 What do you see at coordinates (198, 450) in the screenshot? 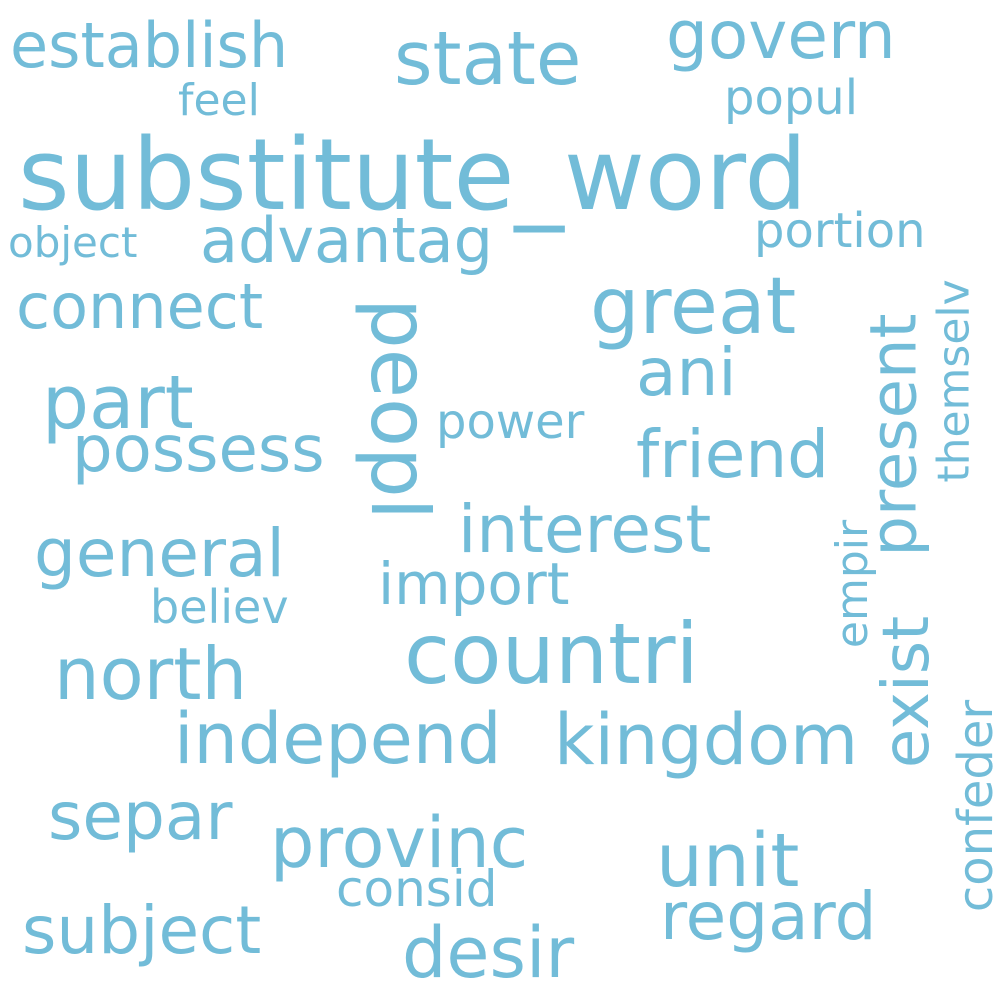
I see `word-possess: possess` at bounding box center [198, 450].